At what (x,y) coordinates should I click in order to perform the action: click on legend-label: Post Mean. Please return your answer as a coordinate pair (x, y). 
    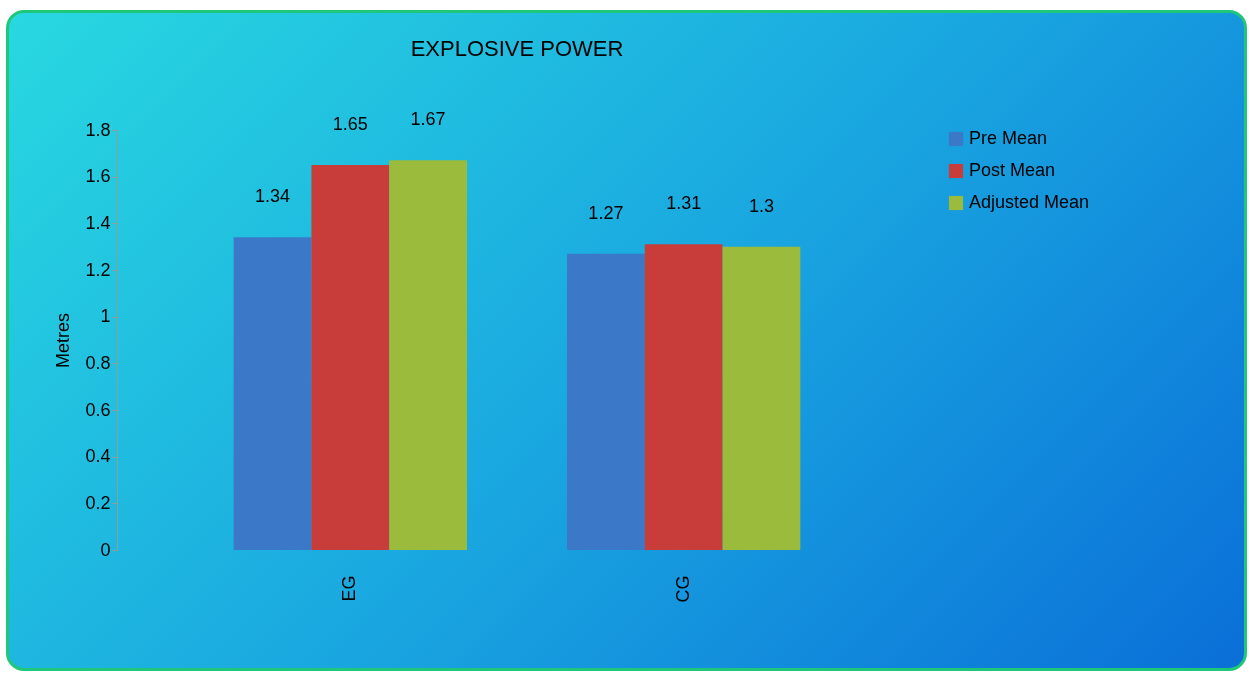
    Looking at the image, I should click on (1012, 170).